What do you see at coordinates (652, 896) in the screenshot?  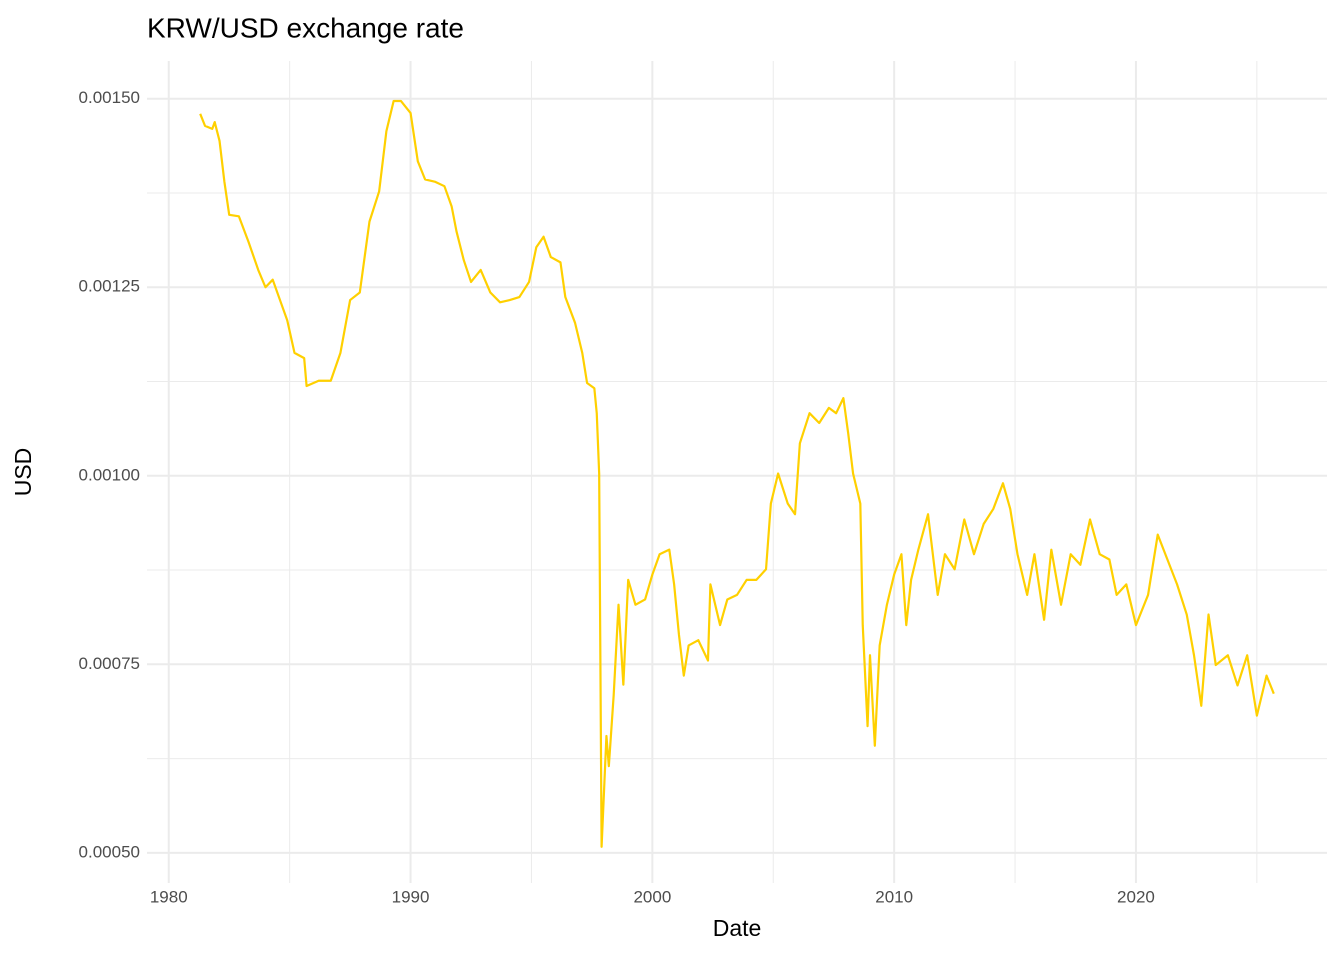 I see `x-tick-label: 2000` at bounding box center [652, 896].